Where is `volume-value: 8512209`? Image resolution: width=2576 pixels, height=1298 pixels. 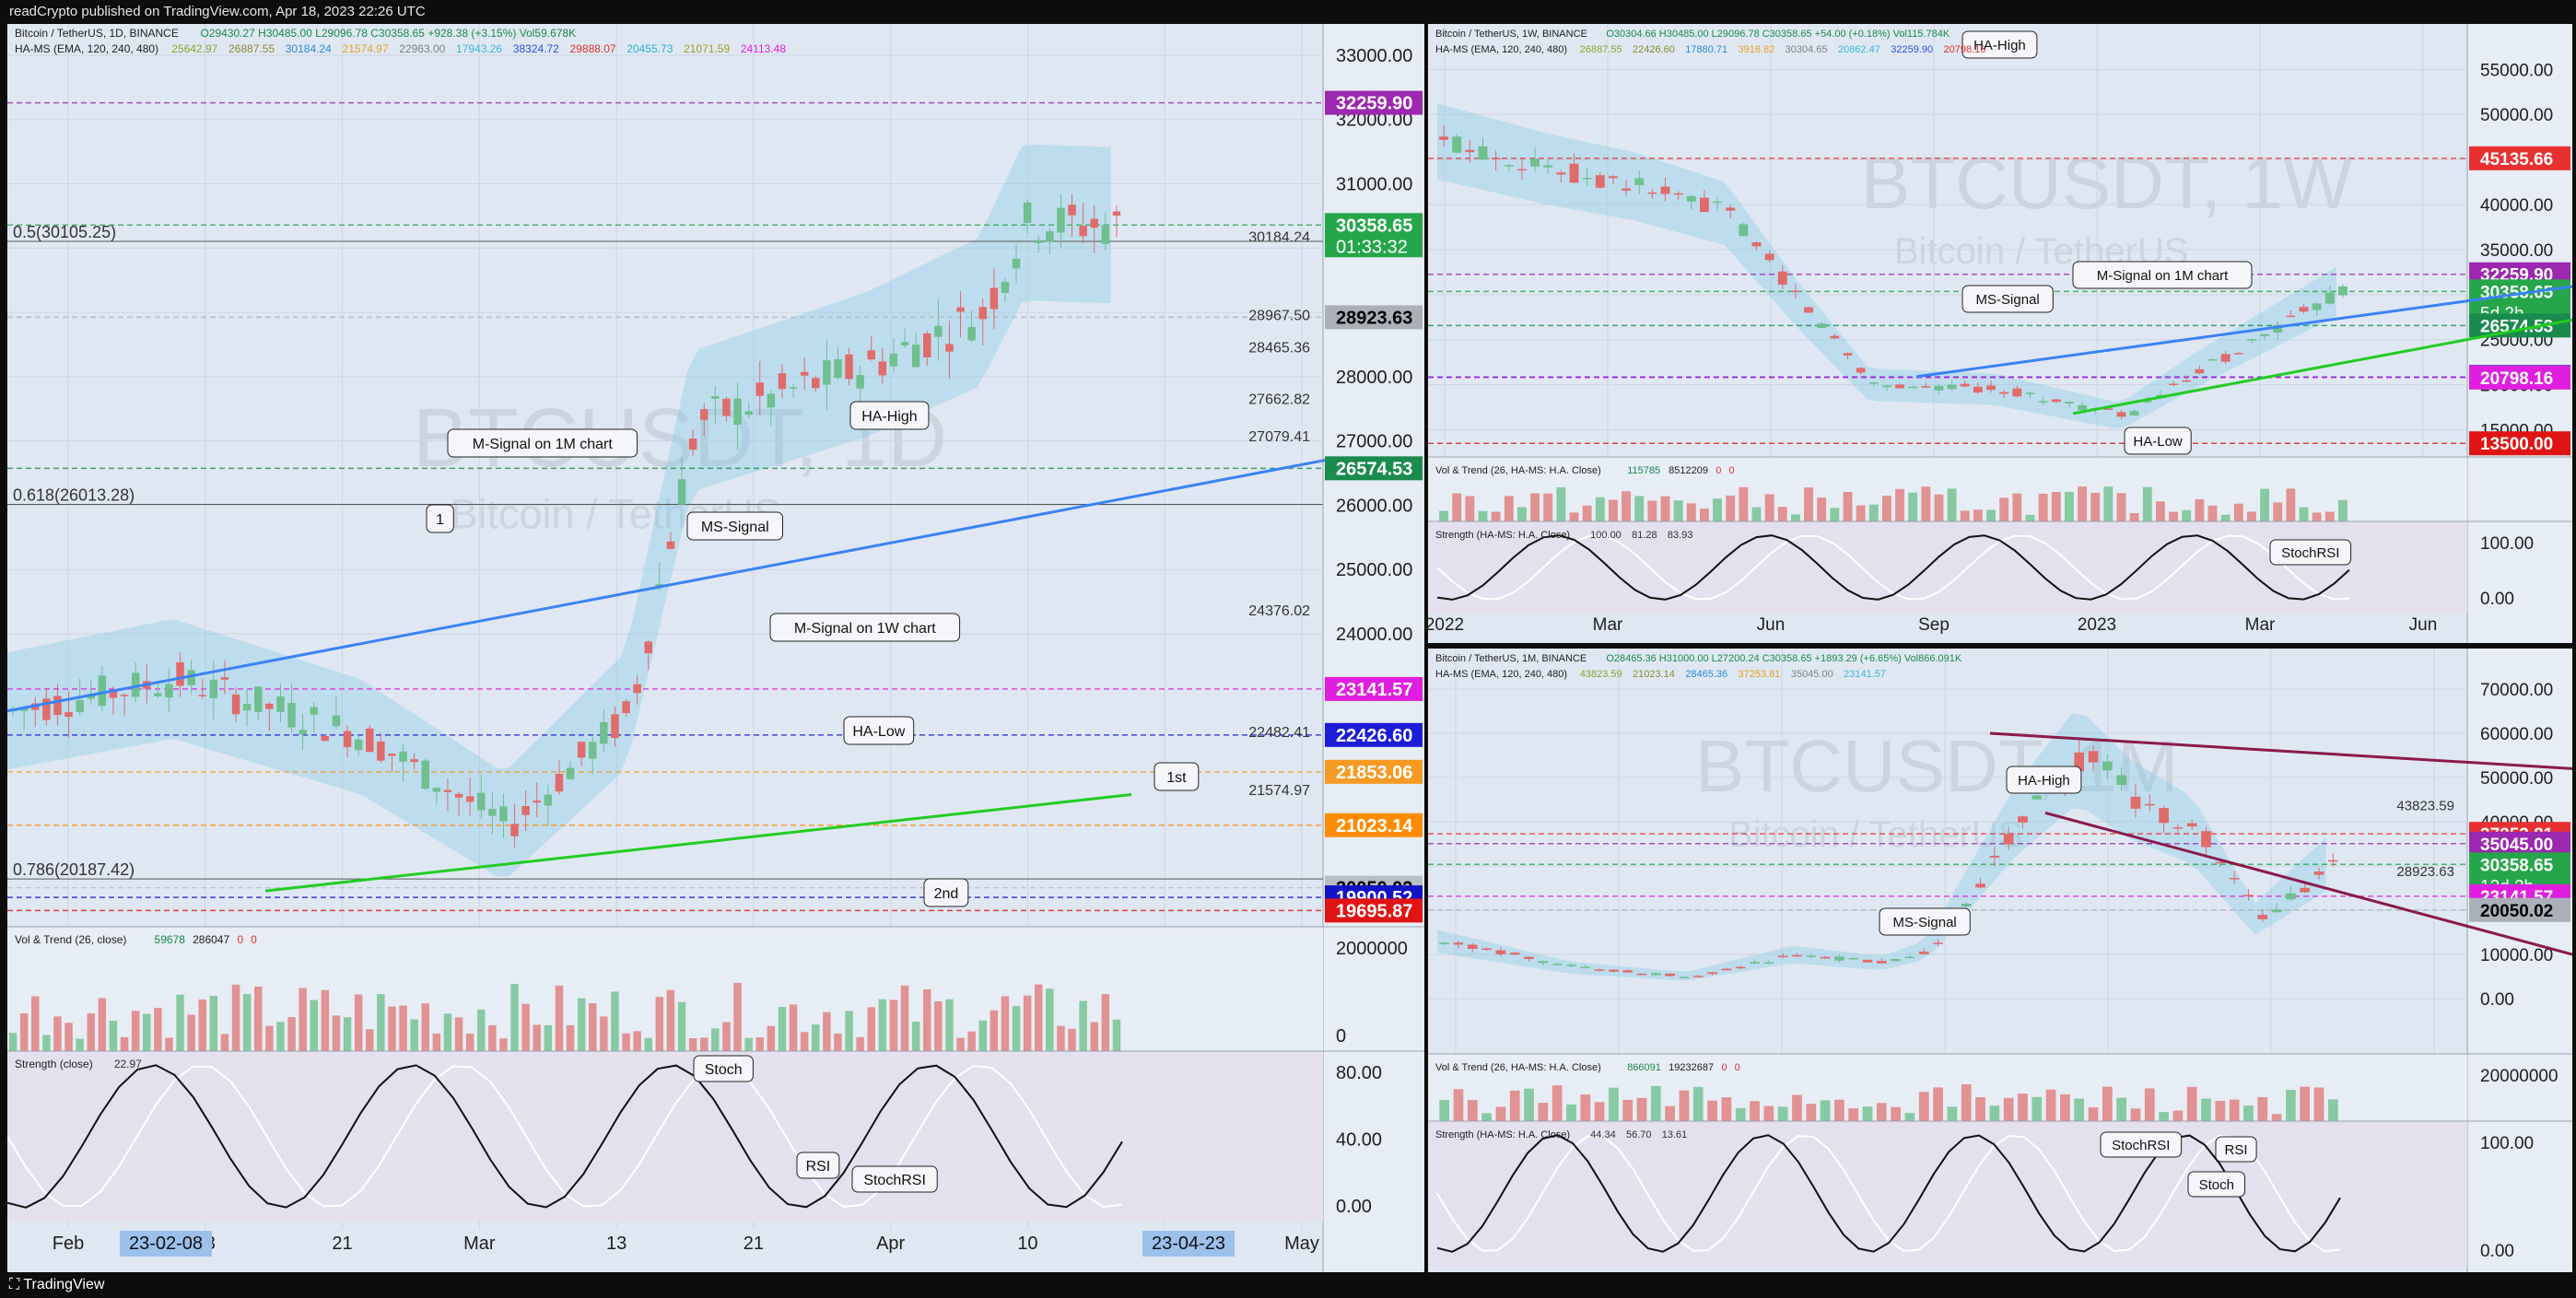 volume-value: 8512209 is located at coordinates (1688, 470).